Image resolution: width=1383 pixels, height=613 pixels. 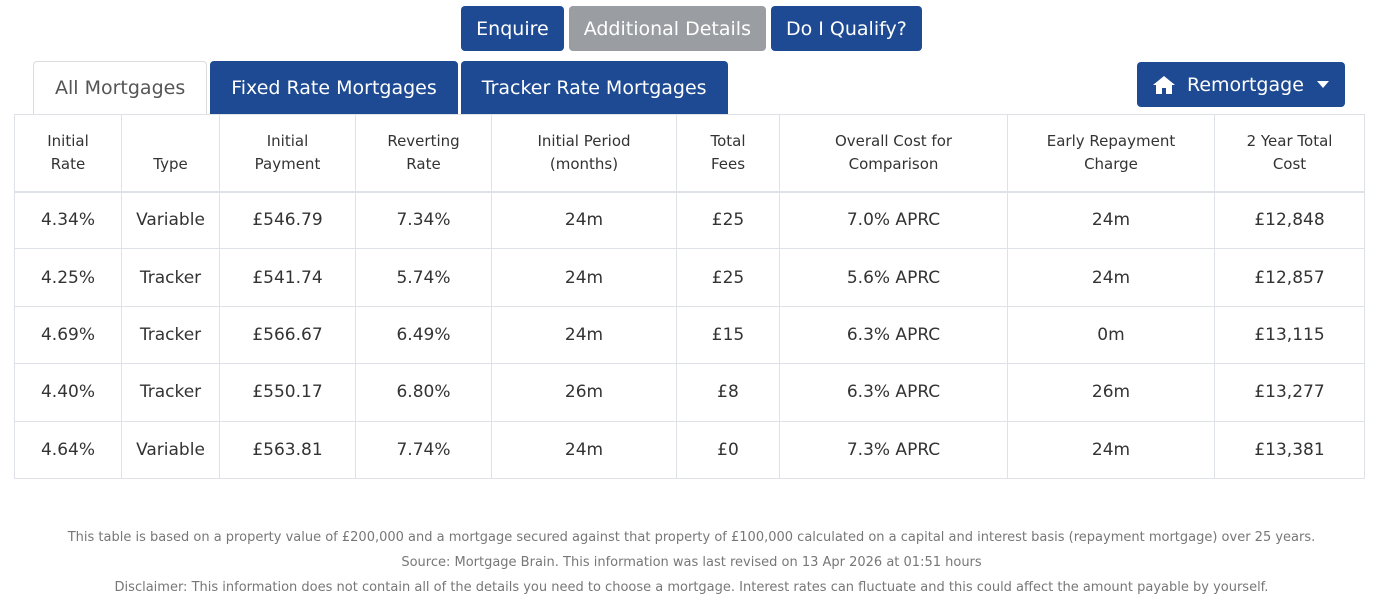 I want to click on header-type: Type, so click(x=170, y=153).